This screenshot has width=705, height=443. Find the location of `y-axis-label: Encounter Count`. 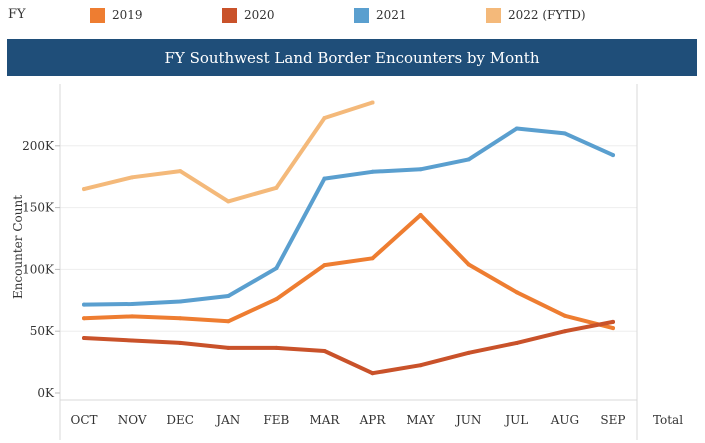

y-axis-label: Encounter Count is located at coordinates (18, 247).